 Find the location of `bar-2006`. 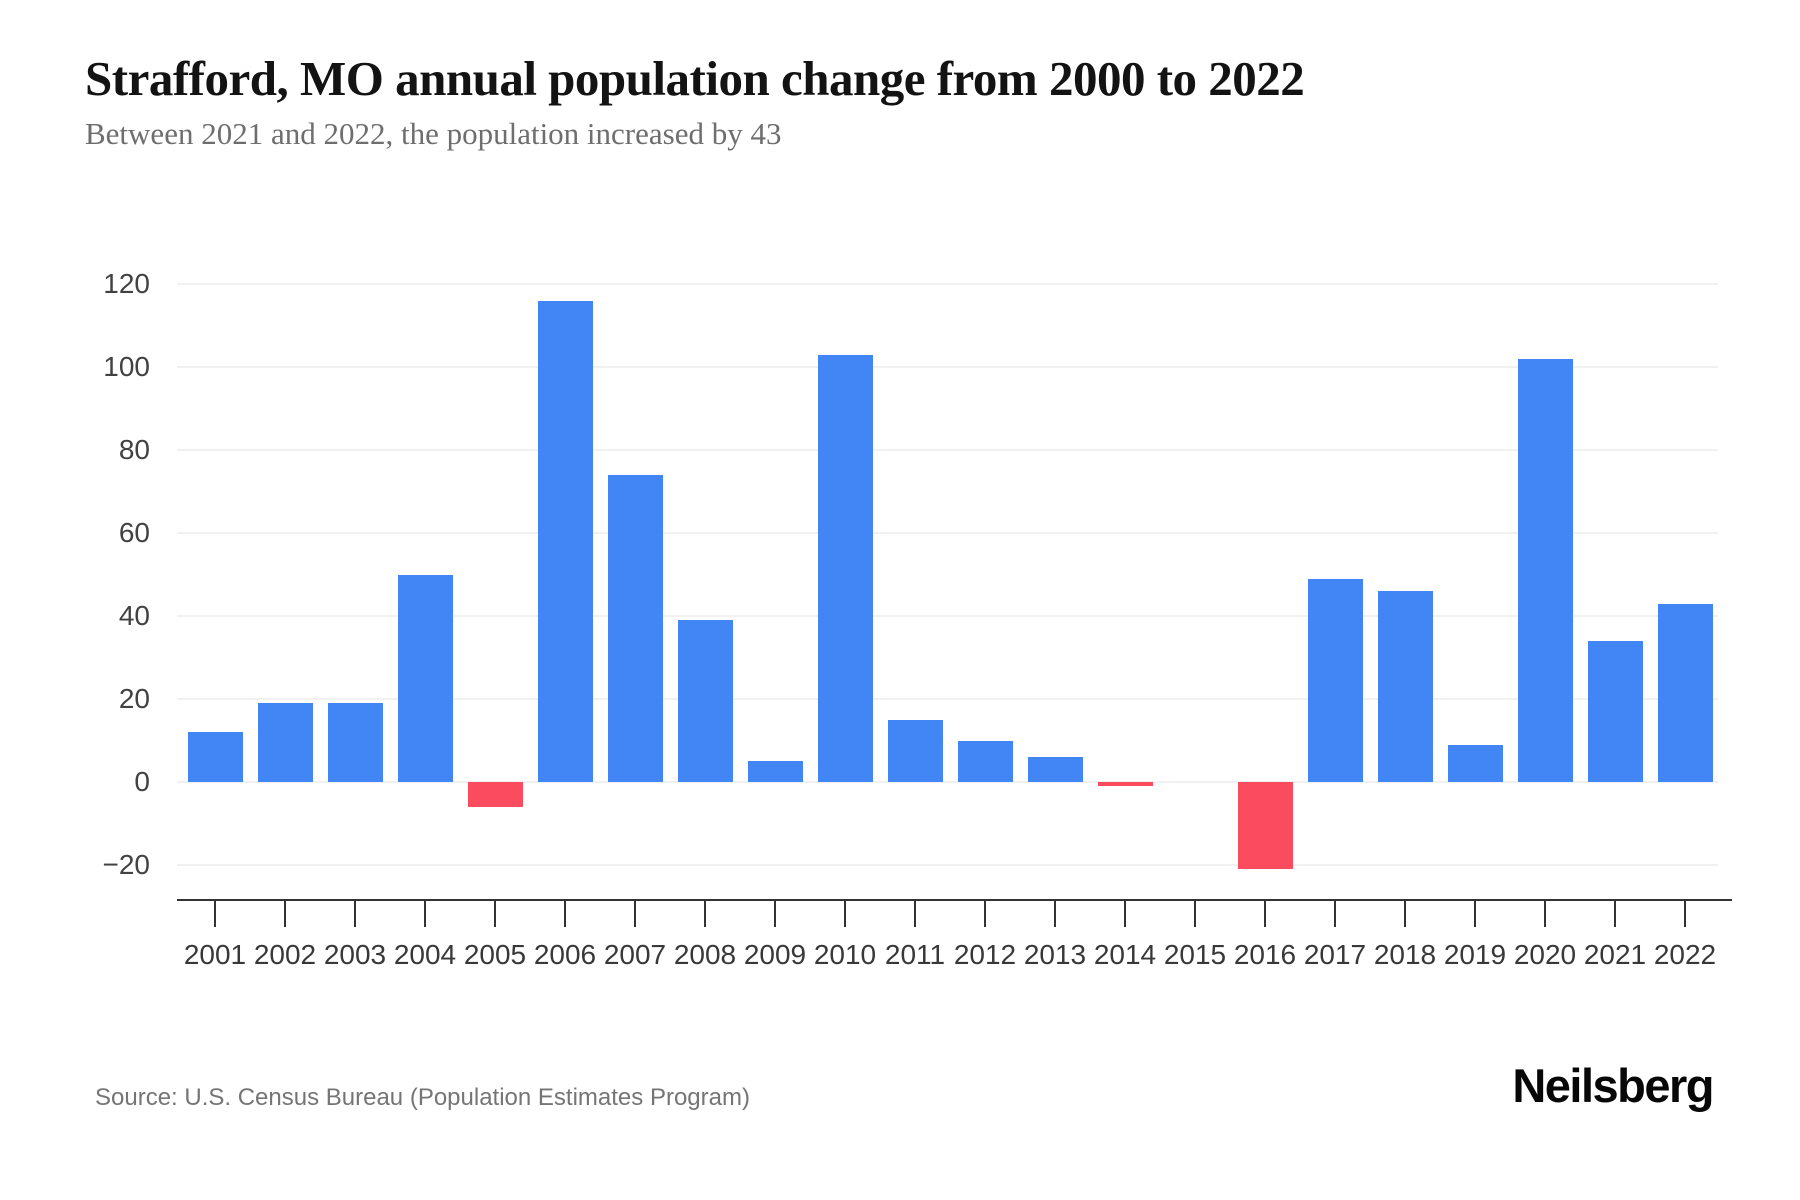

bar-2006 is located at coordinates (565, 541).